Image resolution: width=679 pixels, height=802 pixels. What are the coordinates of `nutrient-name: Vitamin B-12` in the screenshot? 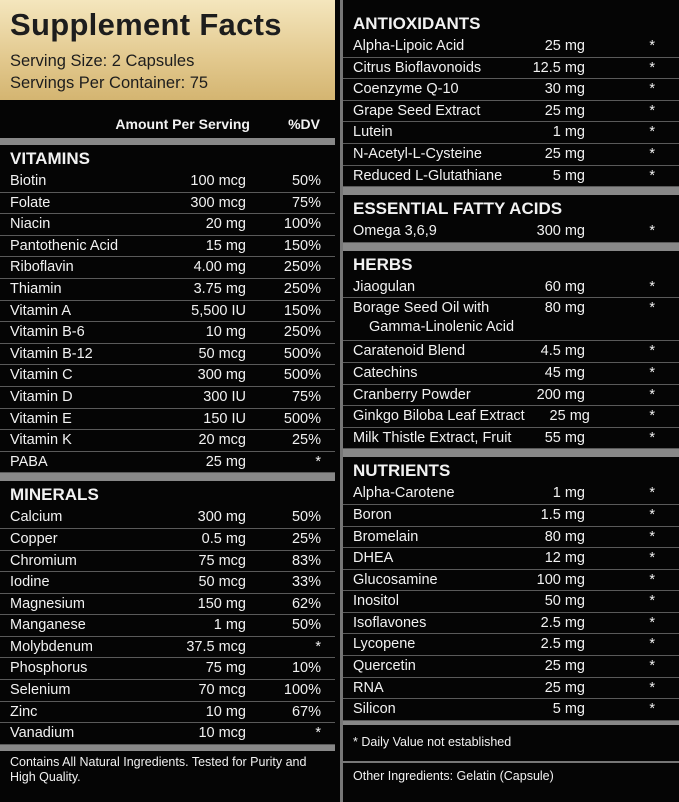 It's located at (51, 353).